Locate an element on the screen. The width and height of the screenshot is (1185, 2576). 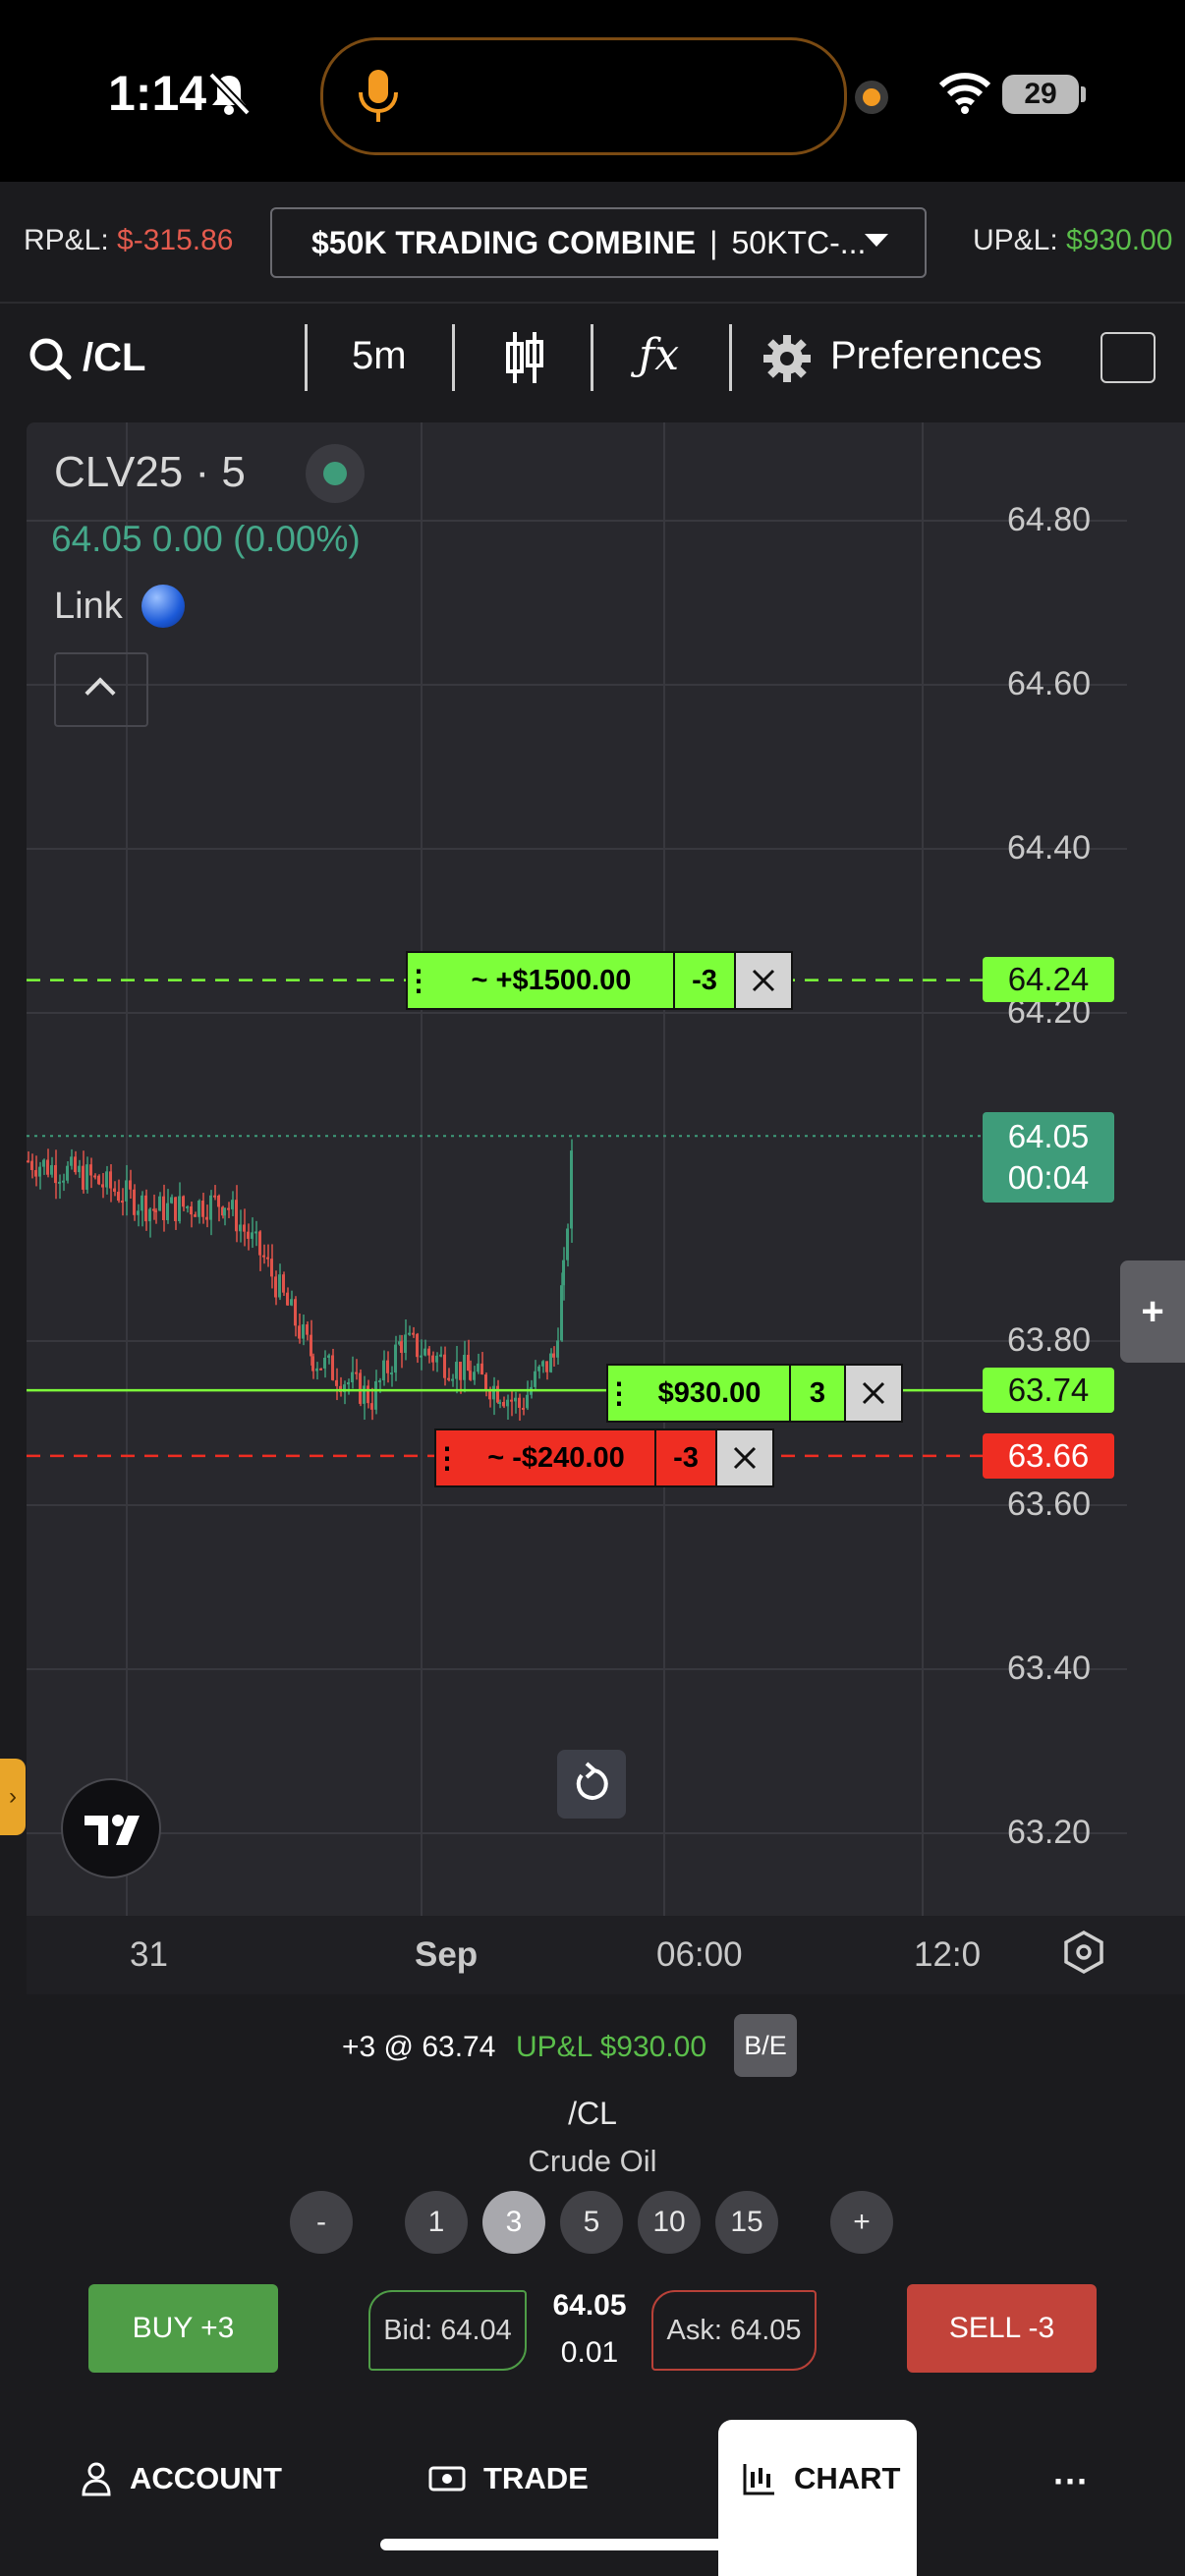
axis-settings-icon is located at coordinates (1084, 1955).